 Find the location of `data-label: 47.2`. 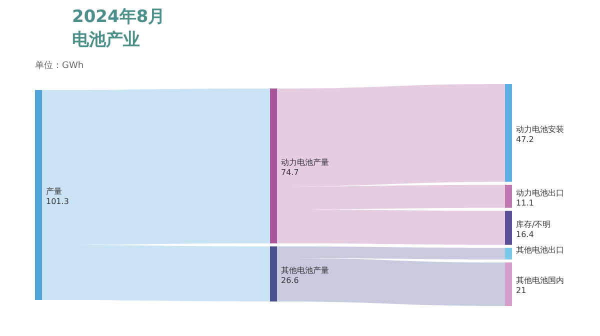

data-label: 47.2 is located at coordinates (525, 139).